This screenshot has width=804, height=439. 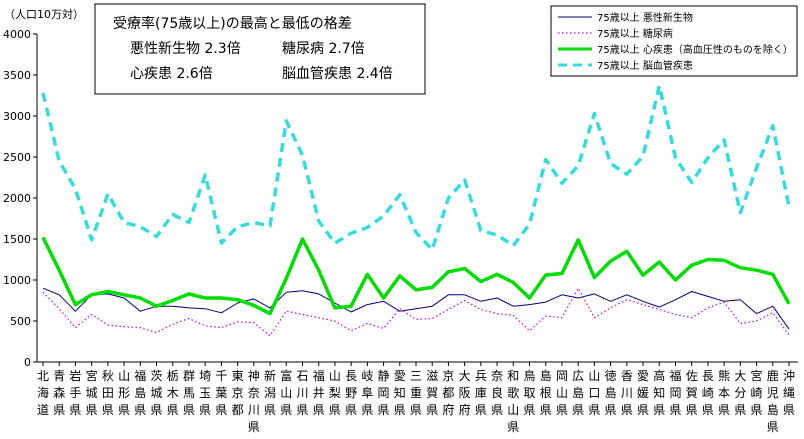 What do you see at coordinates (20, 321) in the screenshot?
I see `y-tick-label: 500` at bounding box center [20, 321].